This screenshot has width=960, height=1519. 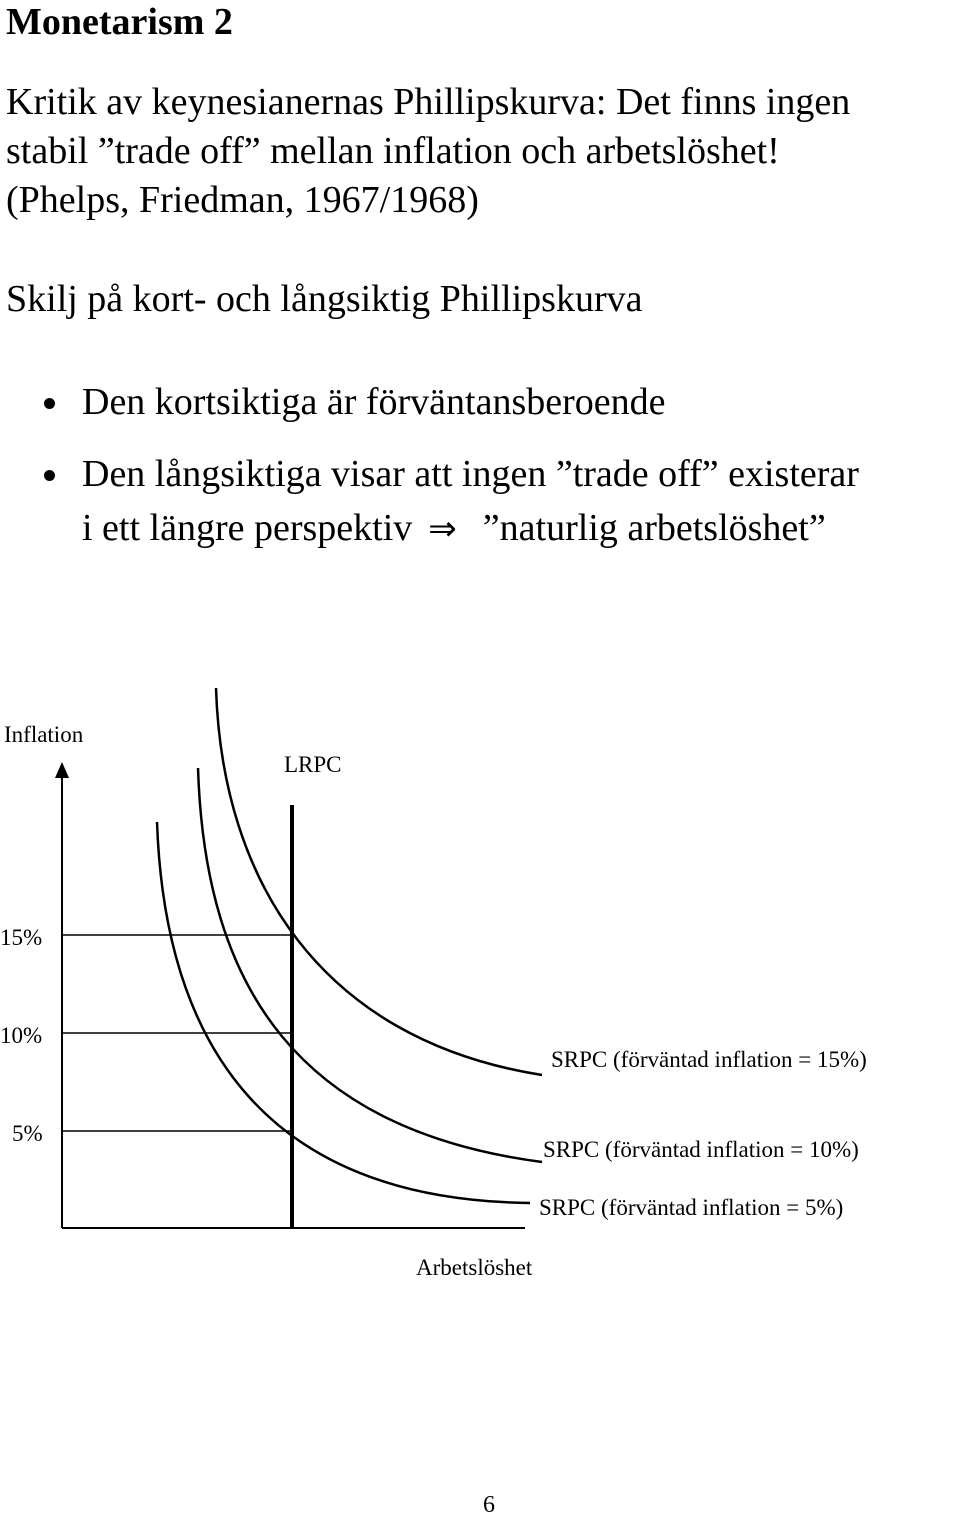 I want to click on page-title: Monetarism 2, so click(x=119, y=22).